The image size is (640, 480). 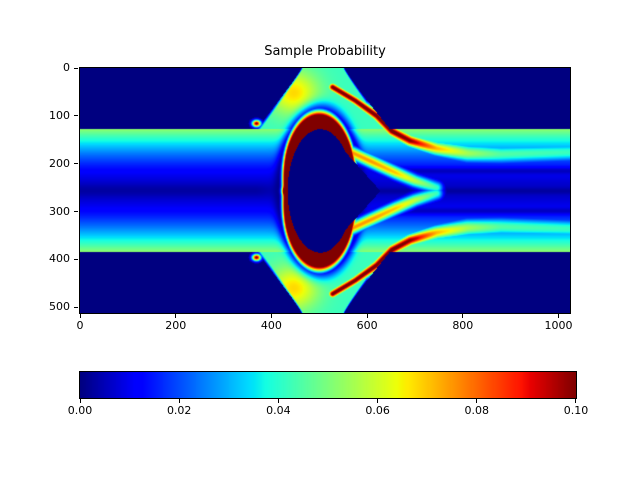 I want to click on y-tick-label: 200, so click(x=59, y=163).